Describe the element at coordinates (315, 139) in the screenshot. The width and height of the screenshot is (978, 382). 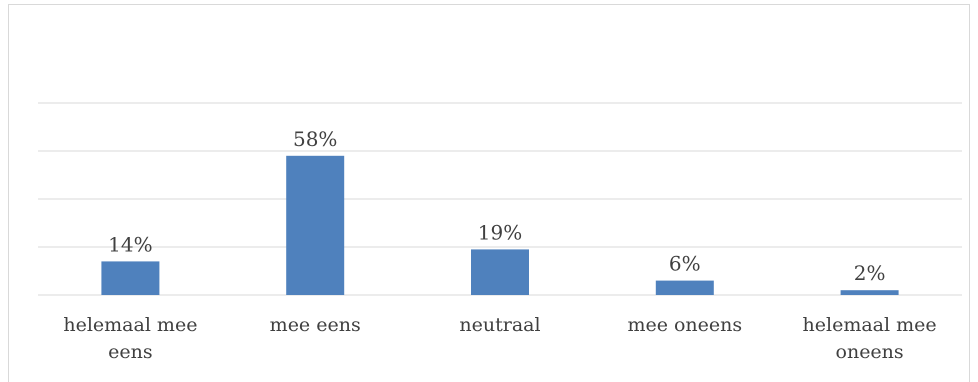
I see `data-label: 58%` at that location.